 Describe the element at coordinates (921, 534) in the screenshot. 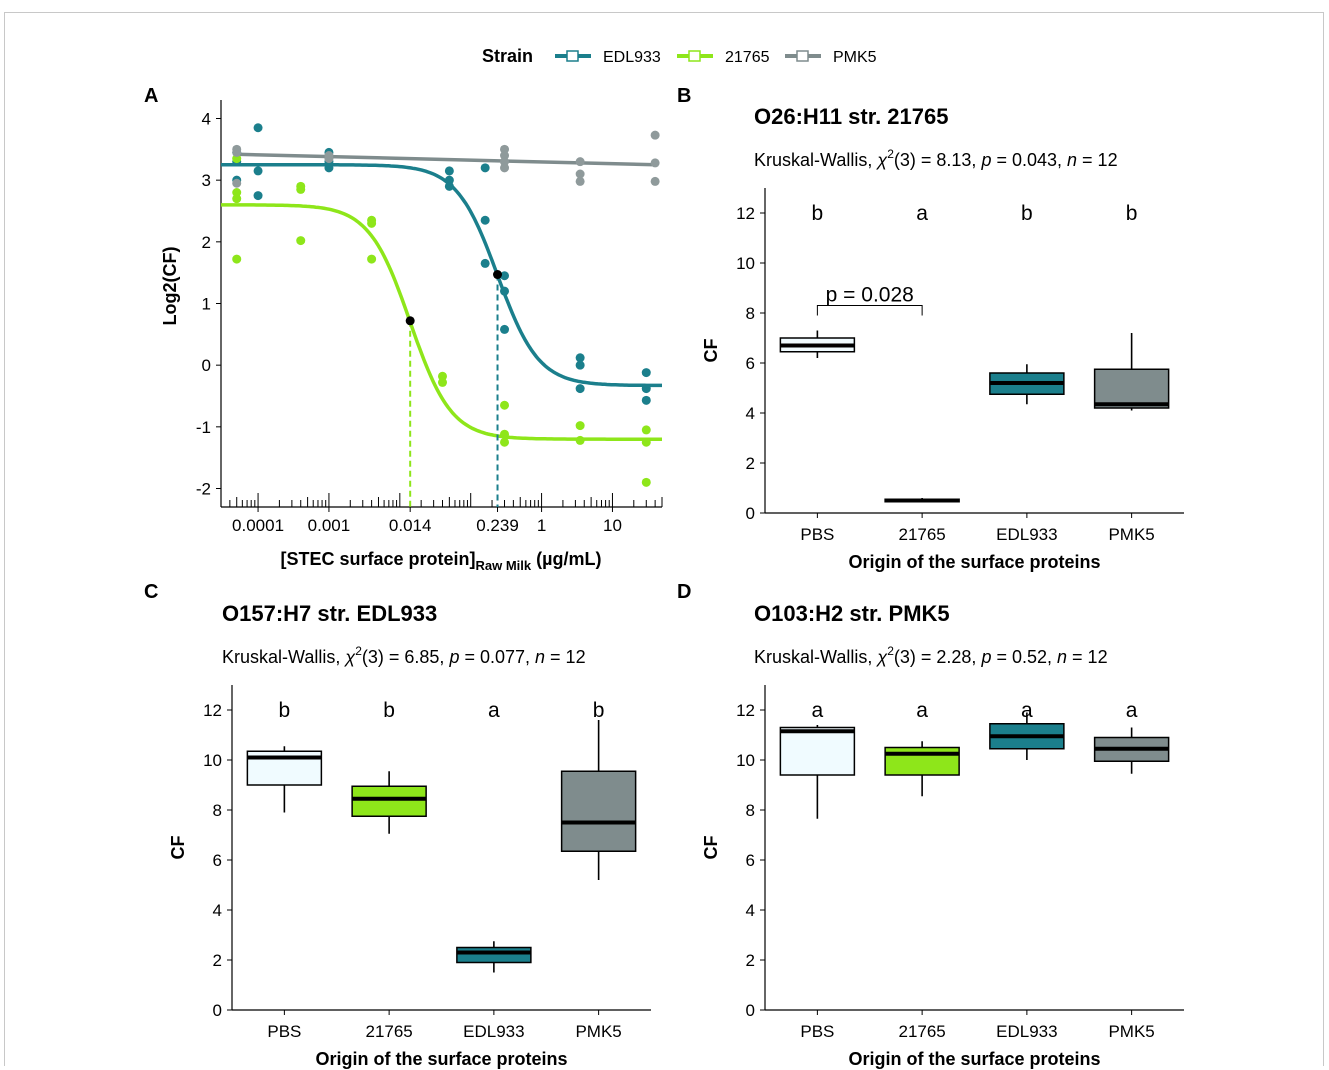

I see `panel-b-x-tick-label: 21765` at that location.